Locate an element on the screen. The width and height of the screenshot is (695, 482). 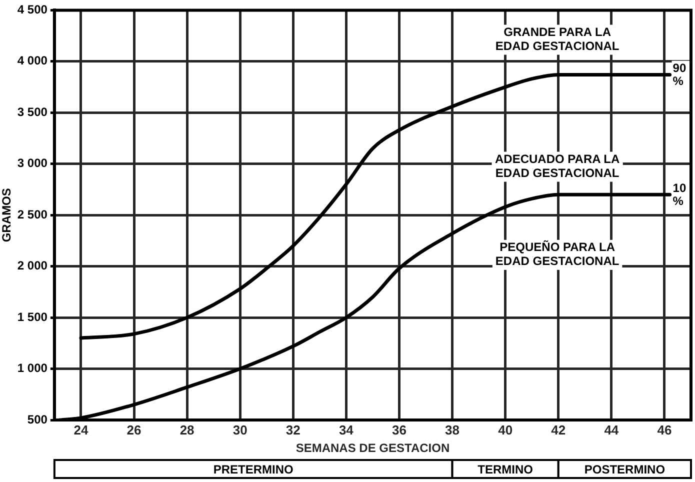
x-tick-label: 26 is located at coordinates (134, 430).